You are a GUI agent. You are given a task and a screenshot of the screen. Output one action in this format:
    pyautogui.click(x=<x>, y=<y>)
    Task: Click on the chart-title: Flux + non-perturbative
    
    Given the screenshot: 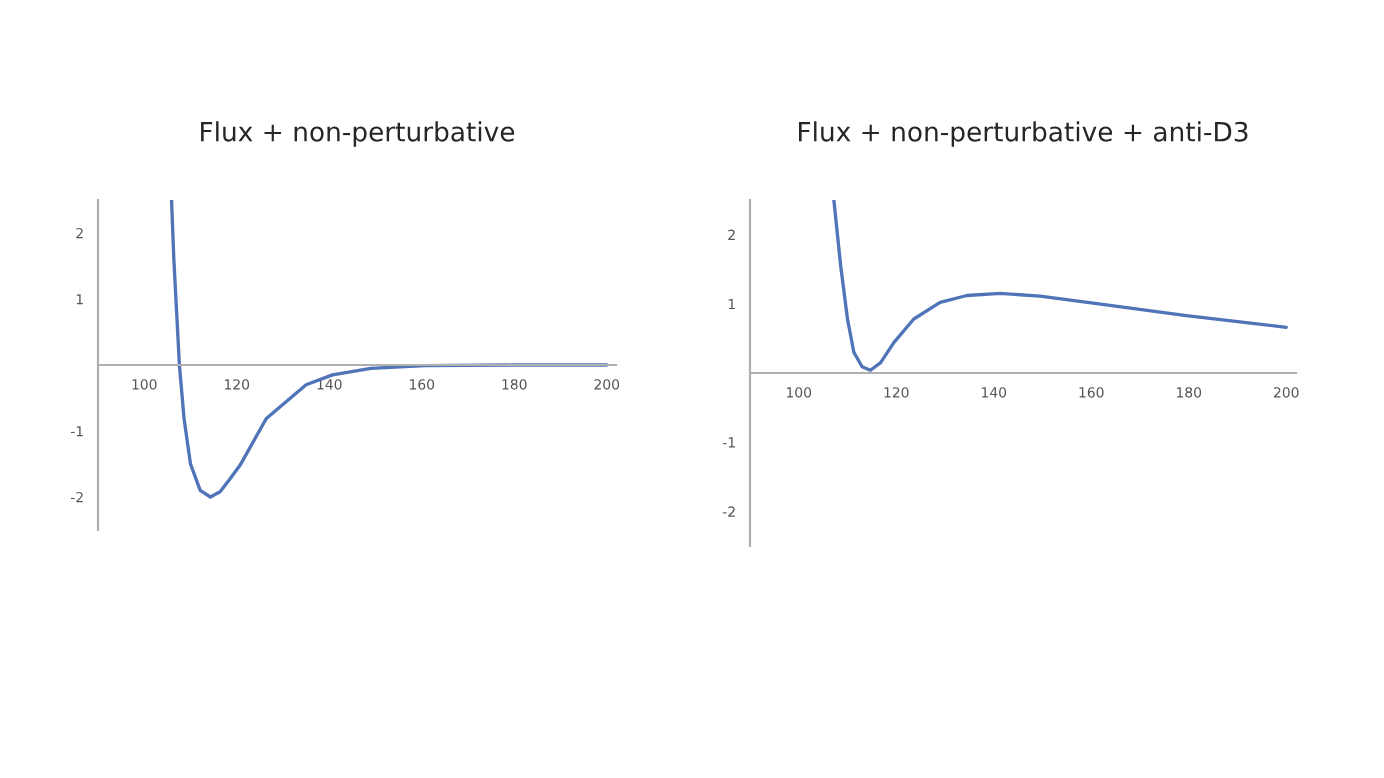 What is the action you would take?
    pyautogui.click(x=358, y=134)
    